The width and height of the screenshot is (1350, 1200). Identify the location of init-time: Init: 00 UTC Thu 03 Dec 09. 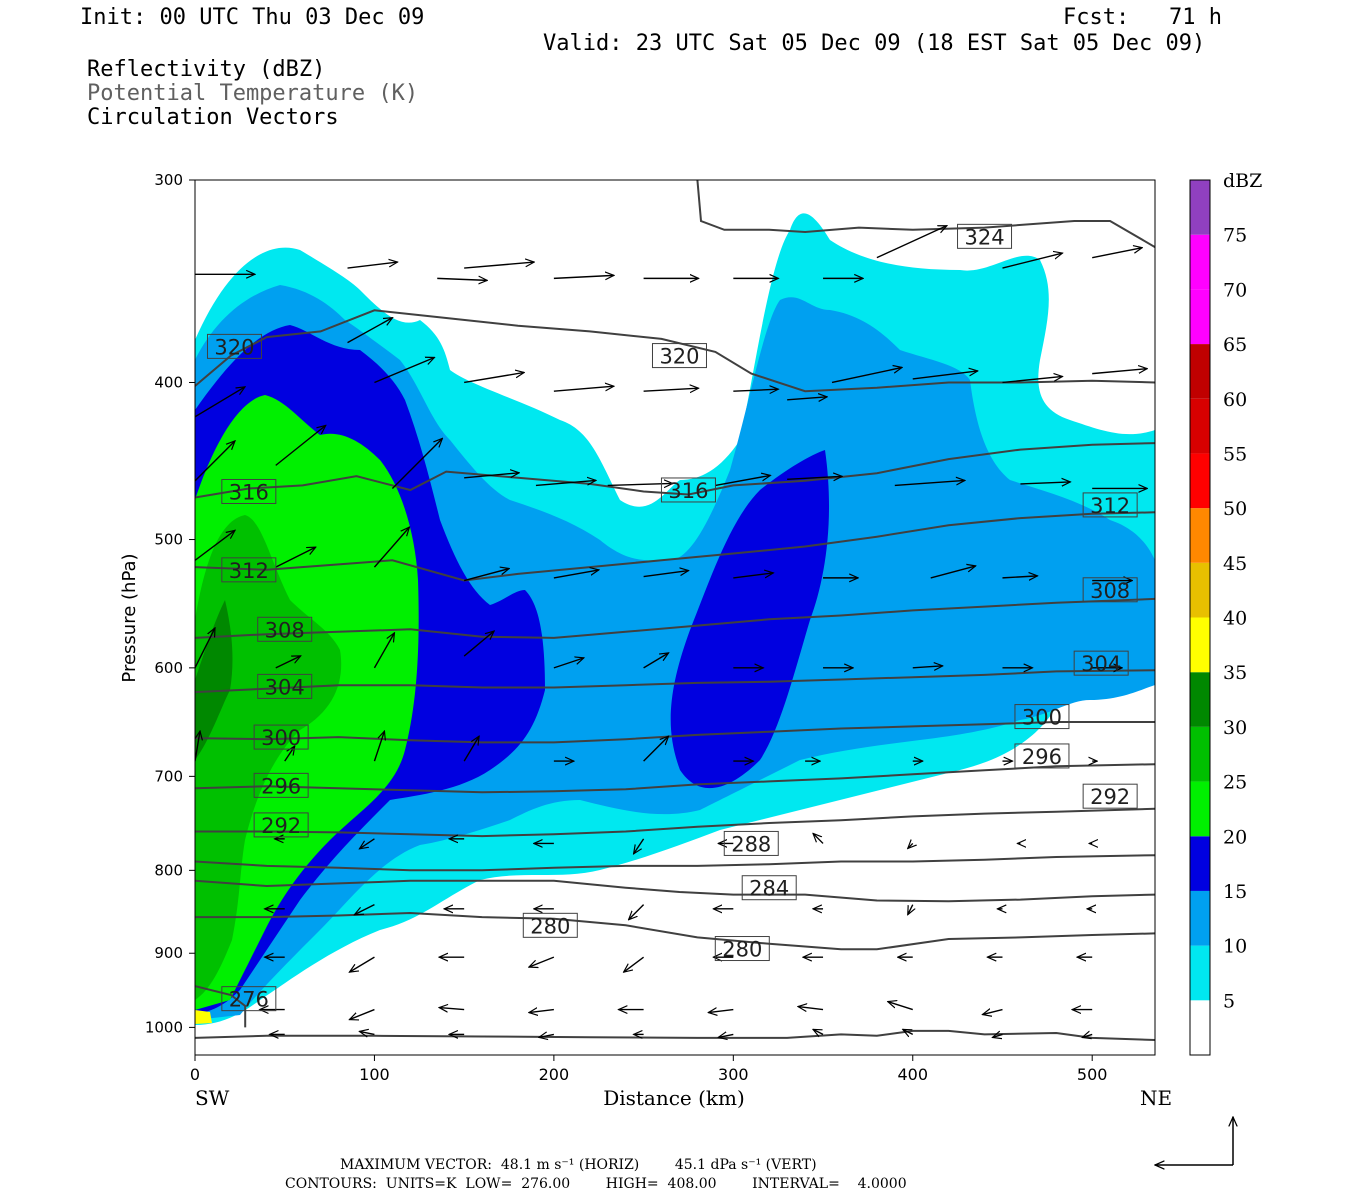
(252, 17).